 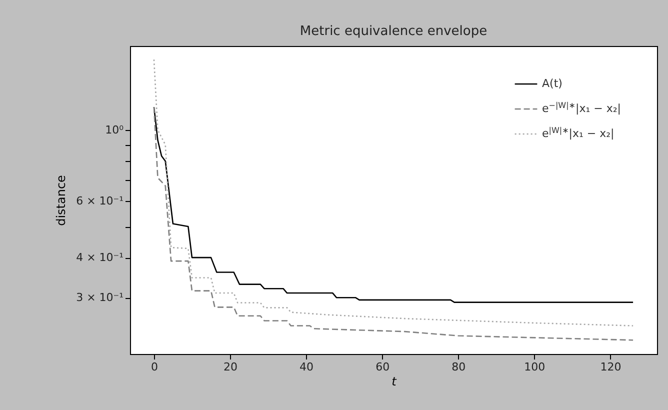 I want to click on legend-label: e$^{|W|∗}$|x₁ − x₂|, so click(x=578, y=133).